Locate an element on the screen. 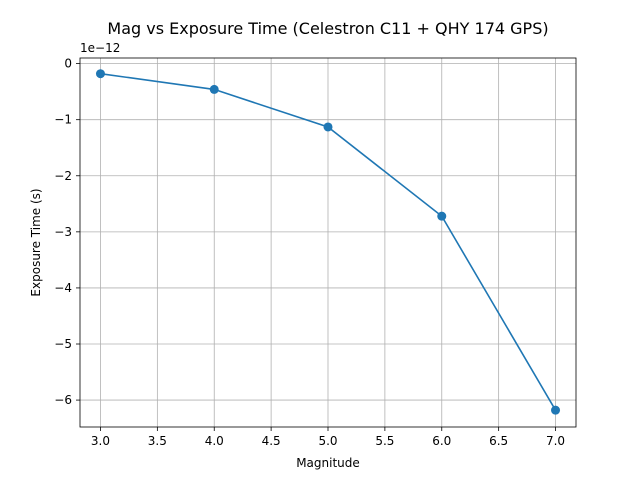  y-axis-label: Exposure Time (s) is located at coordinates (36, 242).